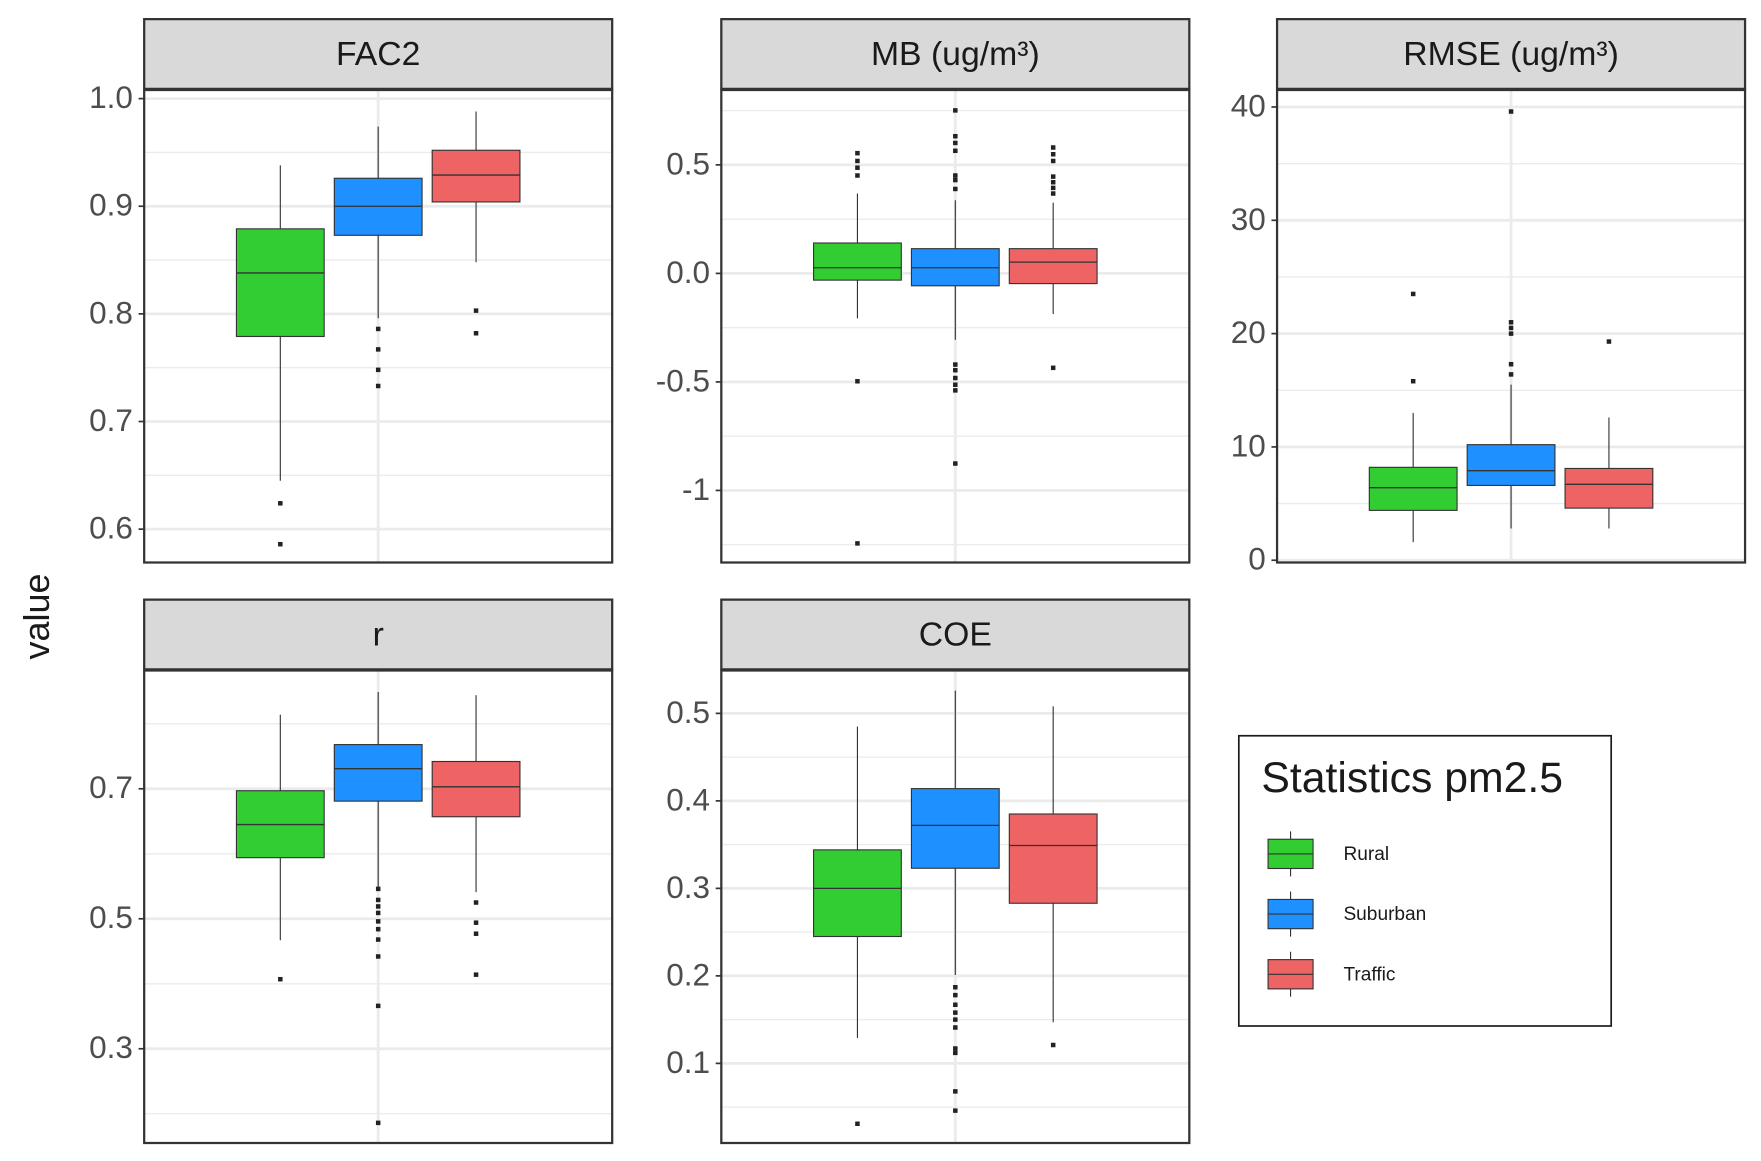 The image size is (1761, 1161). What do you see at coordinates (688, 1062) in the screenshot?
I see `y-tick-label: 0.1` at bounding box center [688, 1062].